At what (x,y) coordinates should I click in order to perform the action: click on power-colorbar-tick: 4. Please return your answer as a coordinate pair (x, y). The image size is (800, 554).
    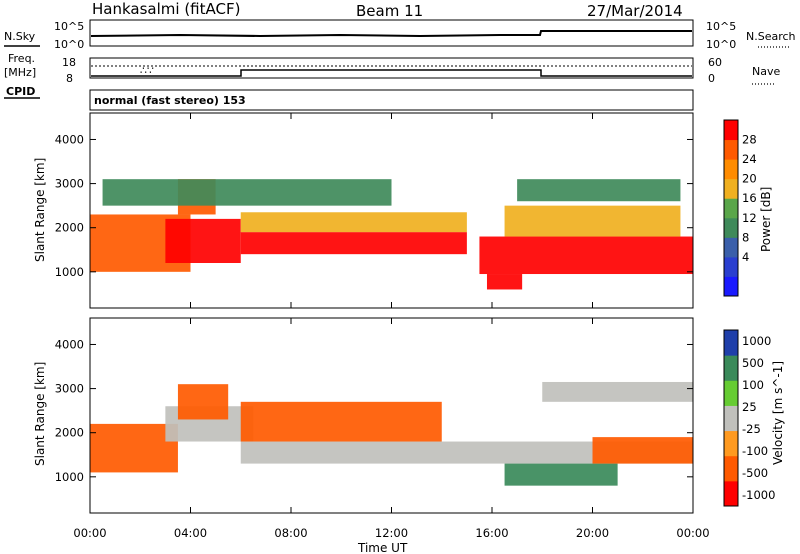
    Looking at the image, I should click on (745, 257).